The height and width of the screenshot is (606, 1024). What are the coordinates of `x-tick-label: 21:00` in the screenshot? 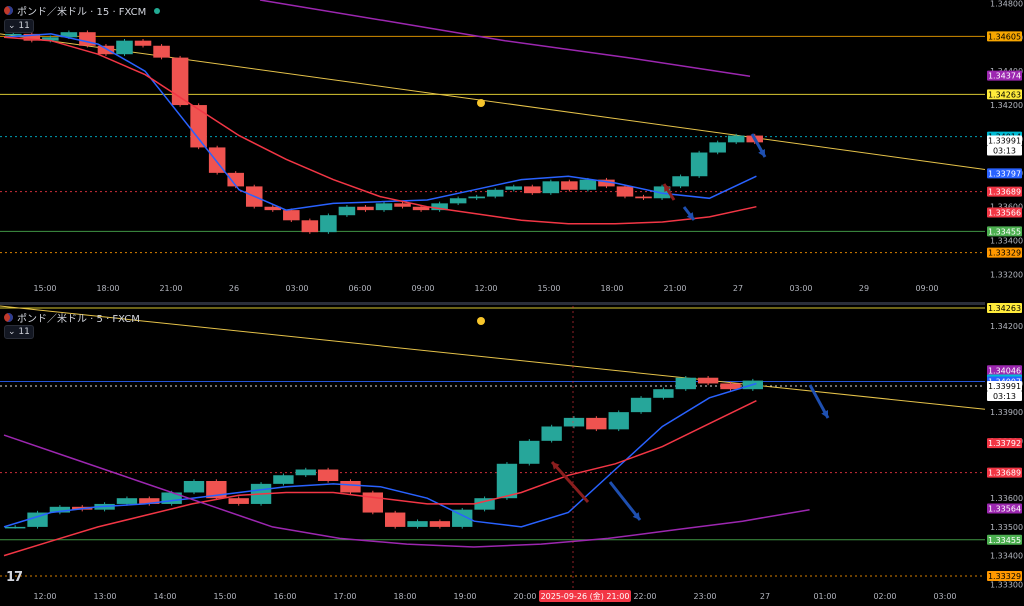 It's located at (674, 288).